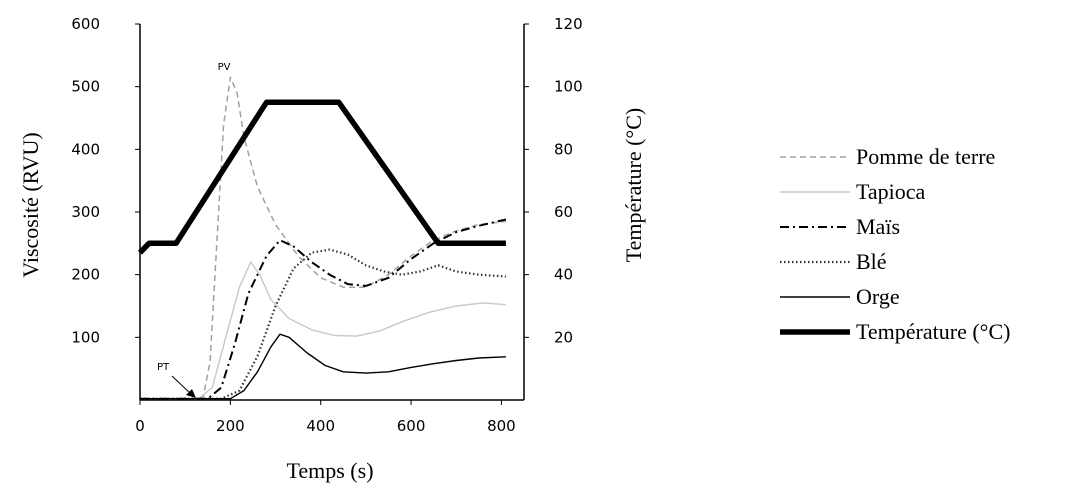  Describe the element at coordinates (85, 24) in the screenshot. I see `y-tick-label: 600` at that location.